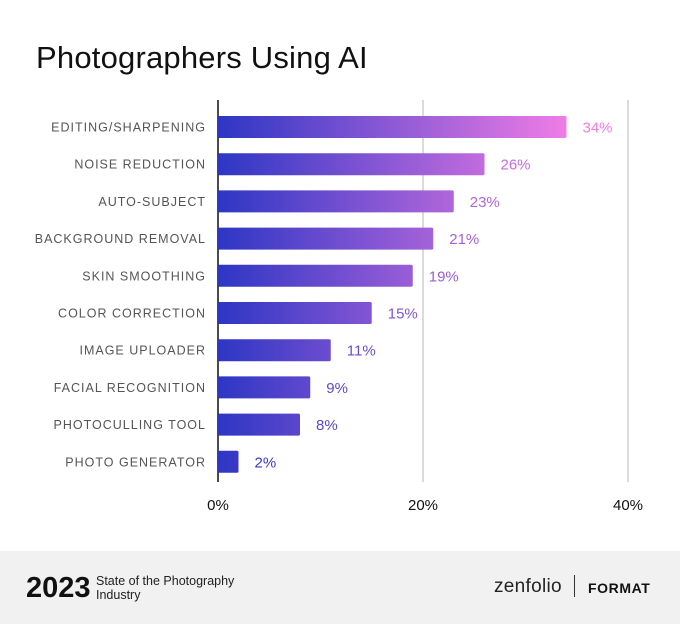  Describe the element at coordinates (142, 351) in the screenshot. I see `category-label: IMAGE UPLOADER` at that location.